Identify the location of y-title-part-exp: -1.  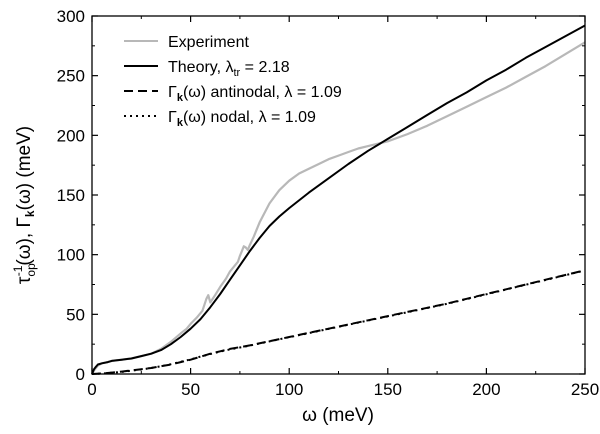
(18, 270).